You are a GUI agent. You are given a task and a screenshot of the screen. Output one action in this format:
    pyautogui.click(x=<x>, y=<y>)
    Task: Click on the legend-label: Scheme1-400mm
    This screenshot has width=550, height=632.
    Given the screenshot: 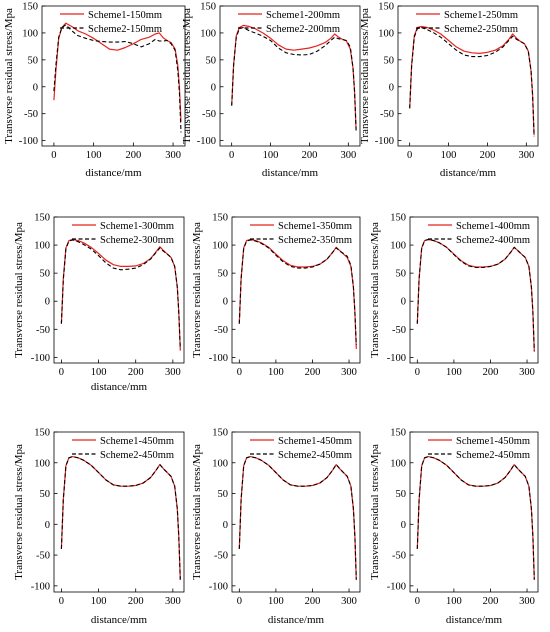 What is the action you would take?
    pyautogui.click(x=493, y=226)
    